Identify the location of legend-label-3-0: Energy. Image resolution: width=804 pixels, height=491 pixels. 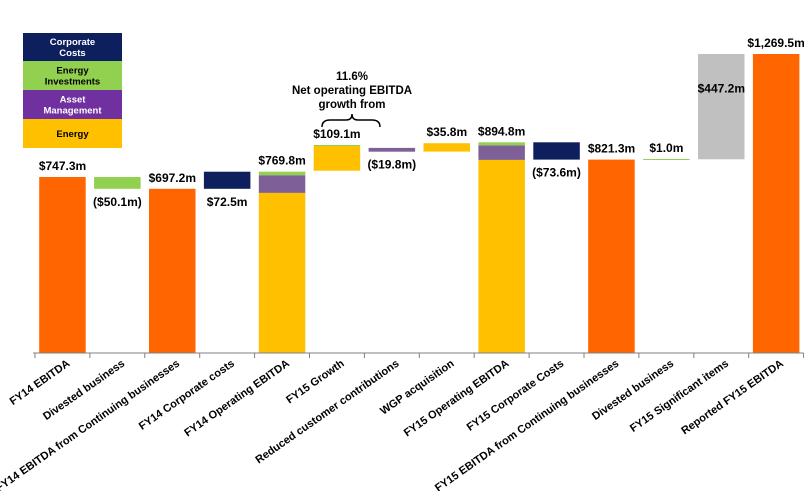
(72, 134).